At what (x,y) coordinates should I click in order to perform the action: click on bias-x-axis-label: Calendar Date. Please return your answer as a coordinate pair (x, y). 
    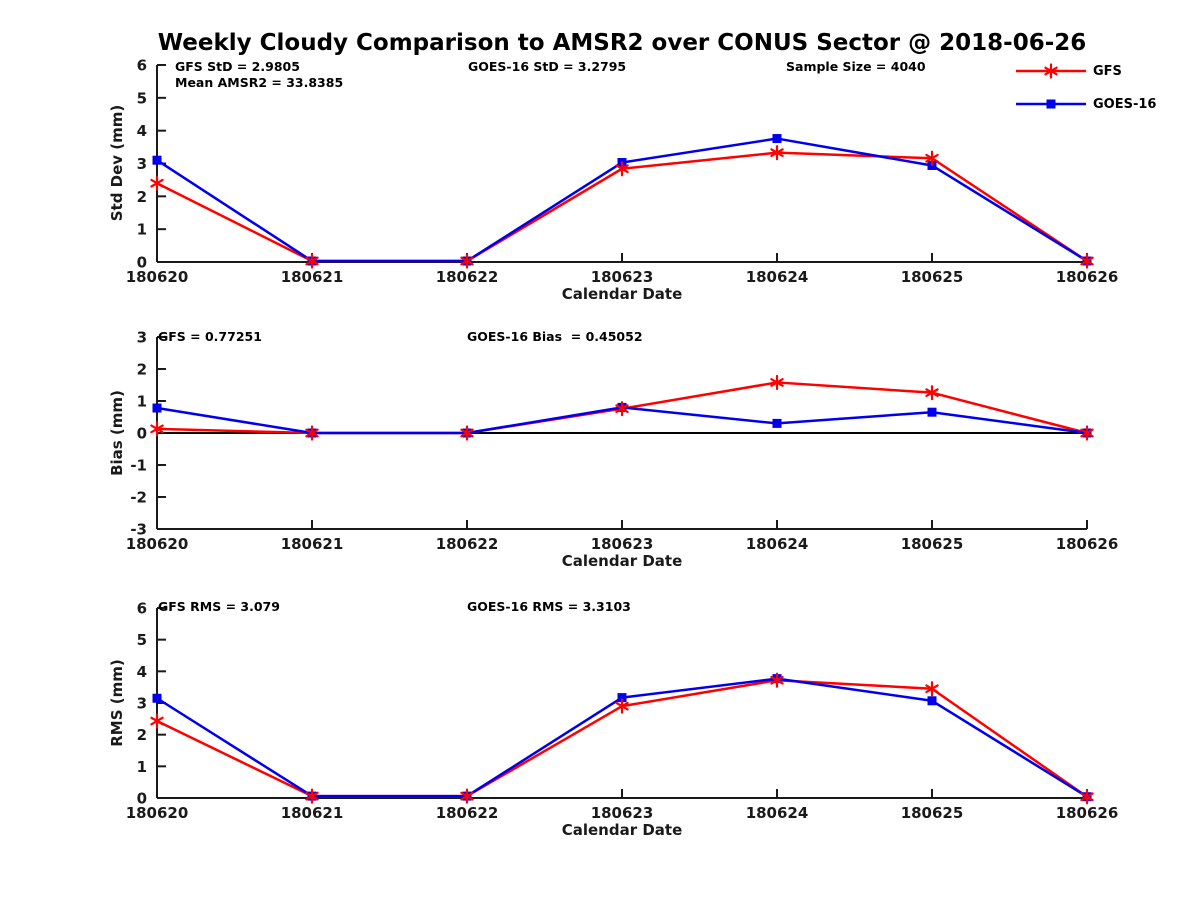
    Looking at the image, I should click on (622, 561).